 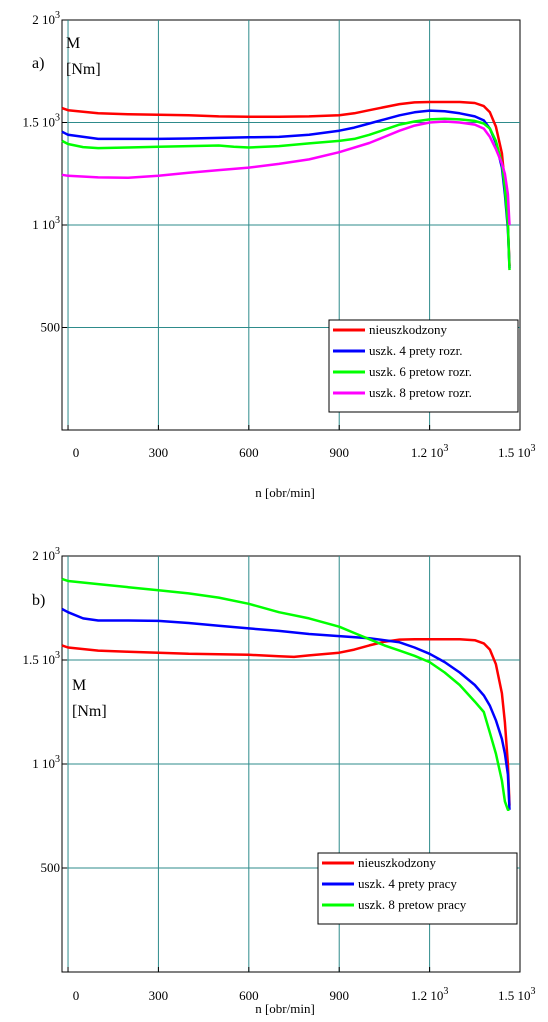 I want to click on legend-entry: uszk. 6 pretow rozr., so click(x=420, y=371).